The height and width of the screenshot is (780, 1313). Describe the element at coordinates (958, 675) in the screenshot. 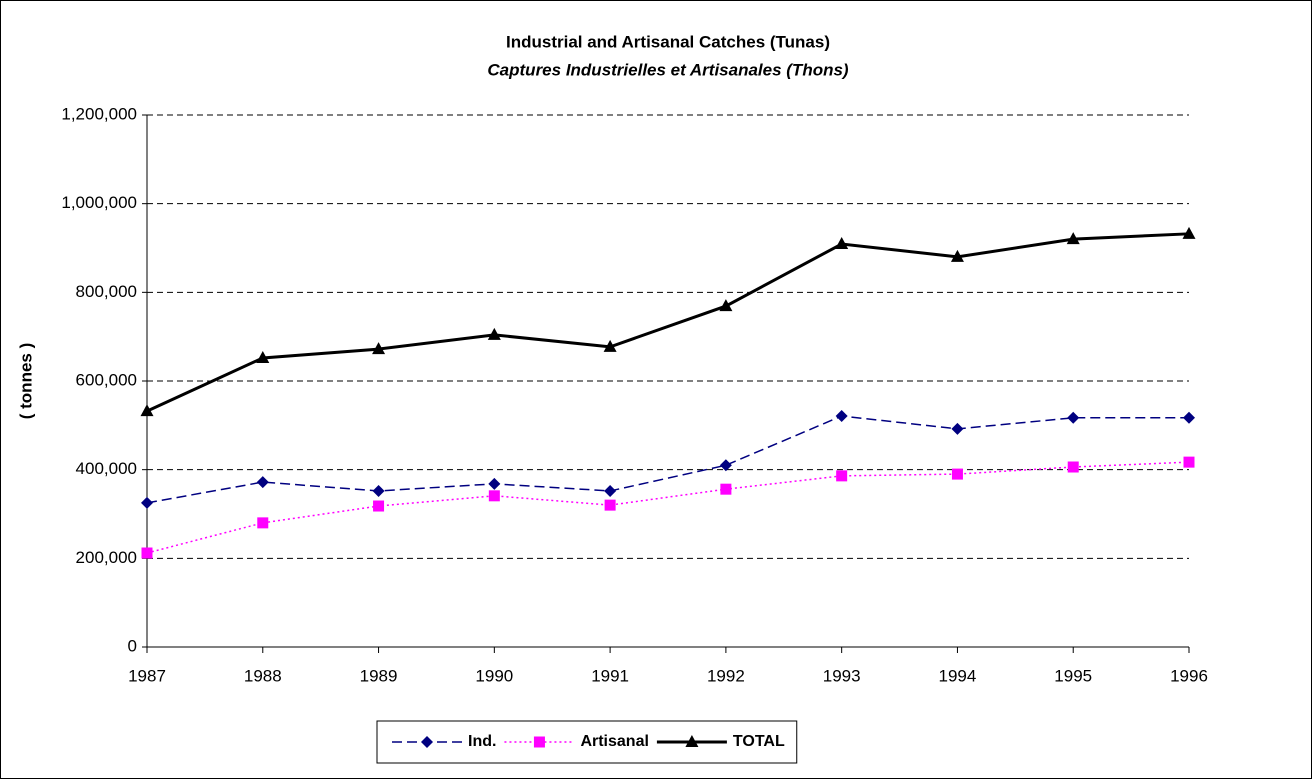

I see `x-tick-label: 1994` at that location.